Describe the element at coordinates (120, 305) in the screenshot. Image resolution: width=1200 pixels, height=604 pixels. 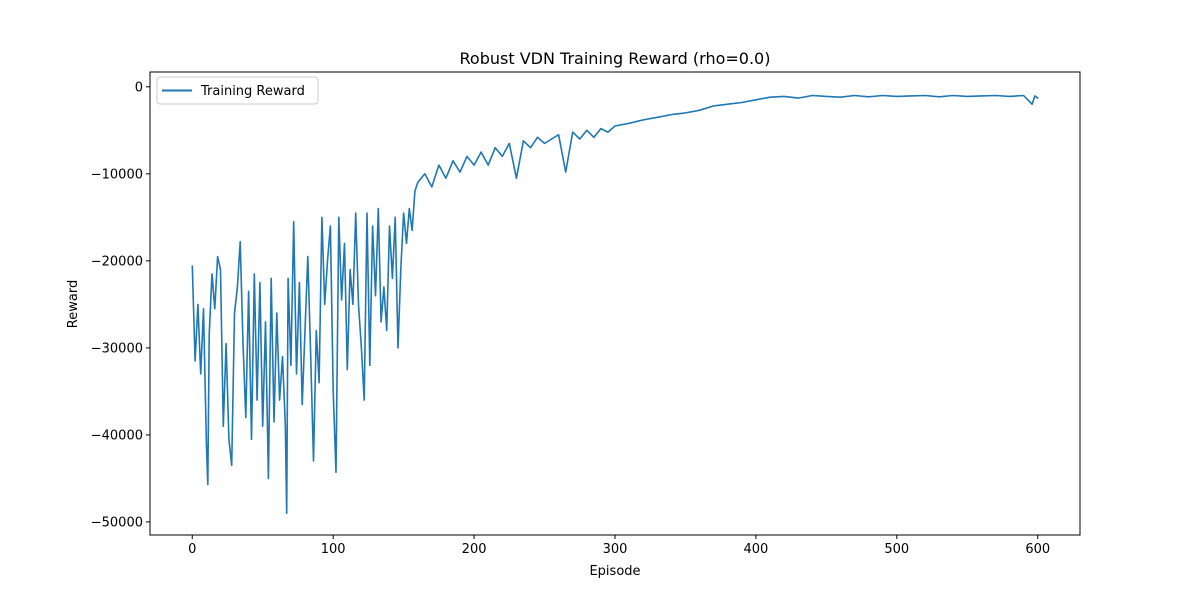
I see `y-axis: 0 −10000 −20000 −30000 −40000 −50000` at that location.